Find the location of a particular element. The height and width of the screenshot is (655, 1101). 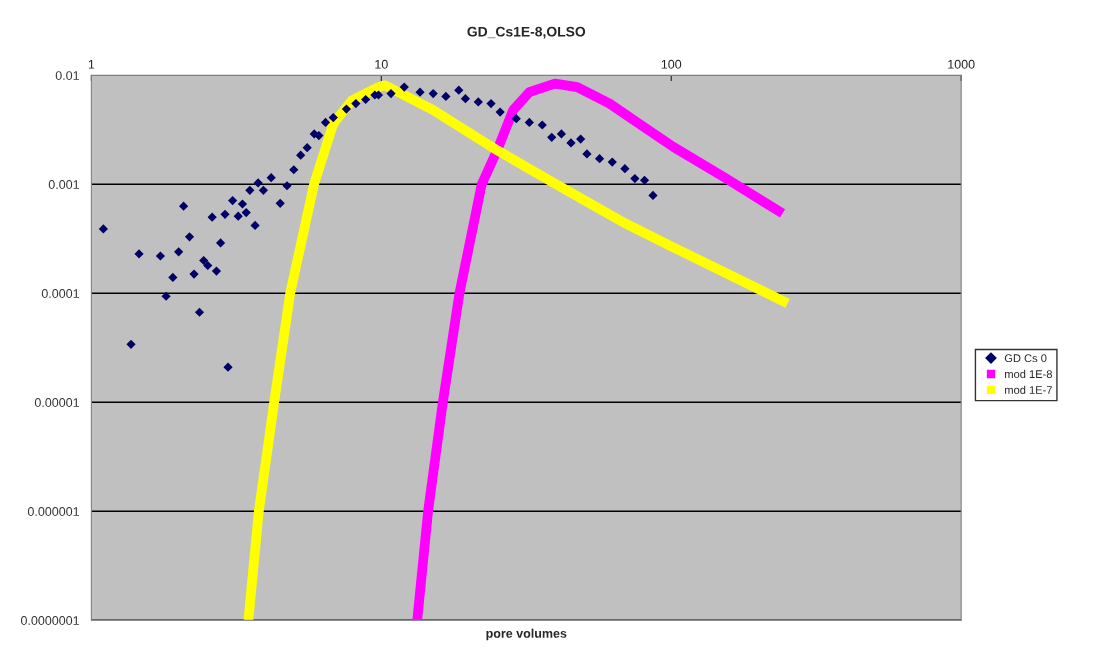

y-tick-label: 0.01 is located at coordinates (67, 75).